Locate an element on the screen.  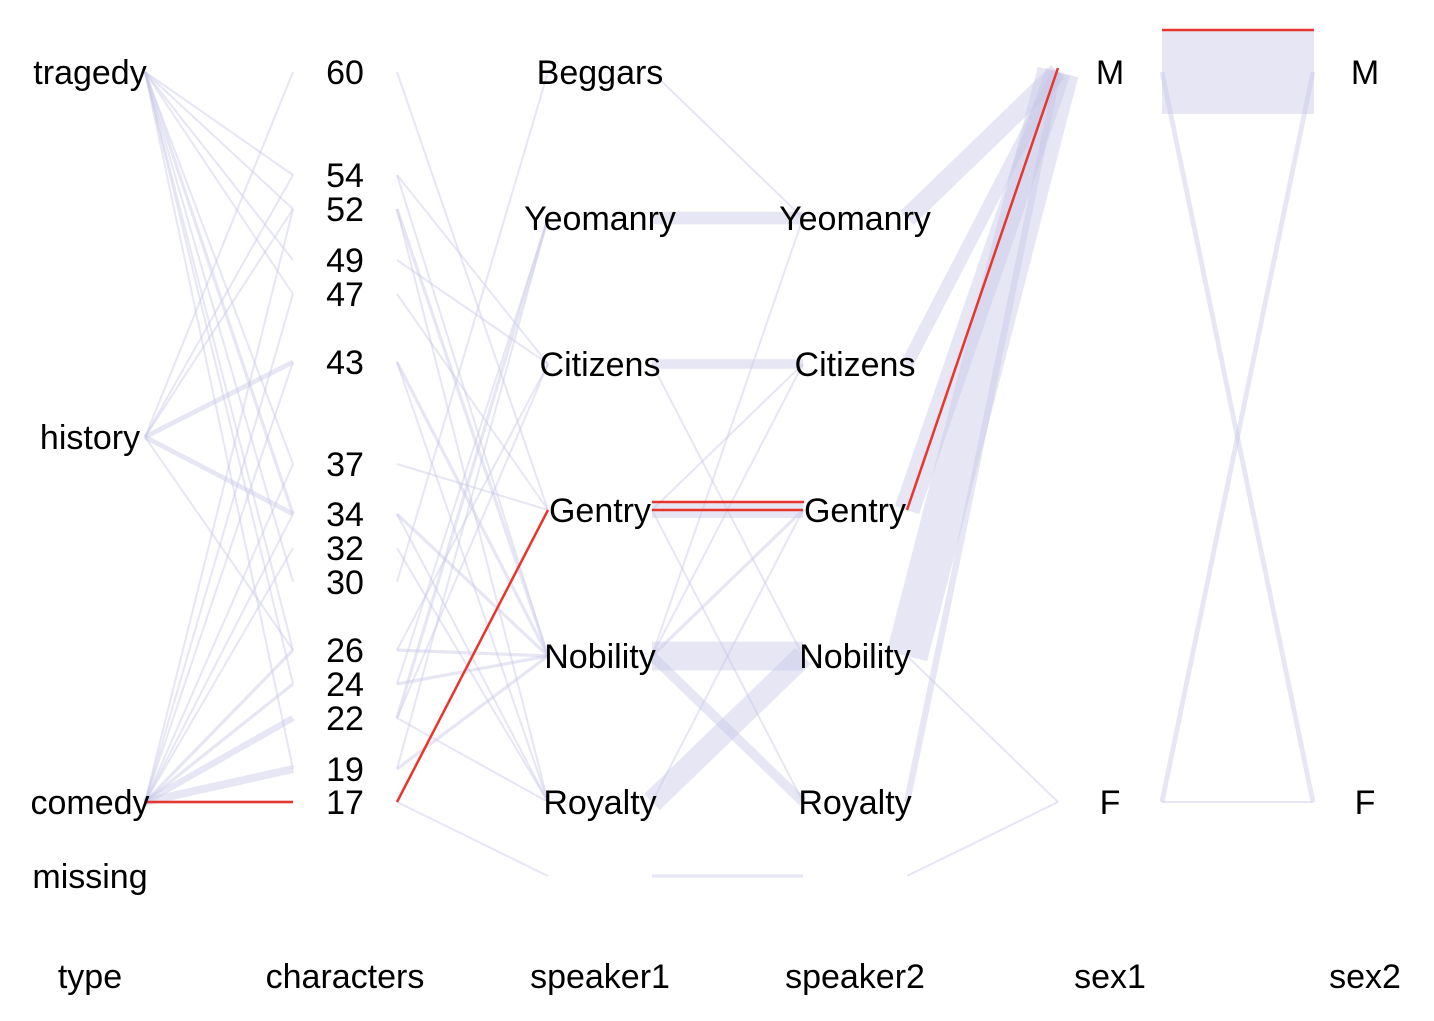
level-label: 37 is located at coordinates (345, 465).